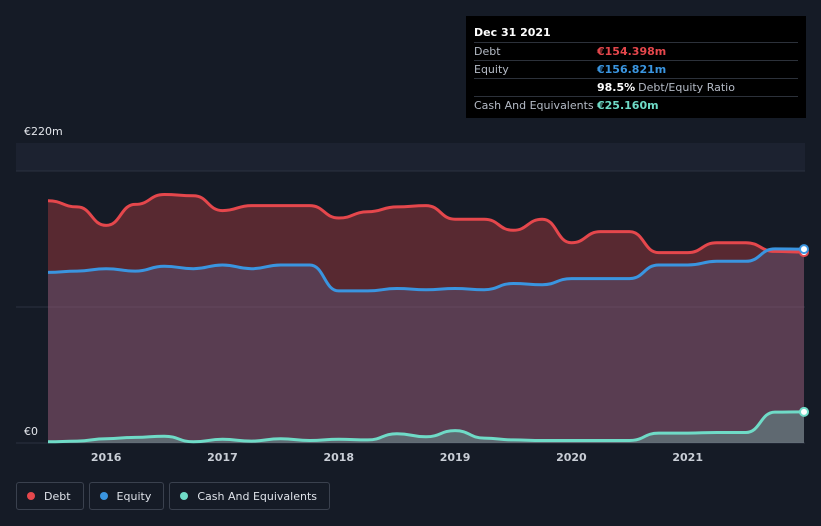 This screenshot has width=821, height=526. Describe the element at coordinates (687, 457) in the screenshot. I see `x-tick-label: 2021` at that location.